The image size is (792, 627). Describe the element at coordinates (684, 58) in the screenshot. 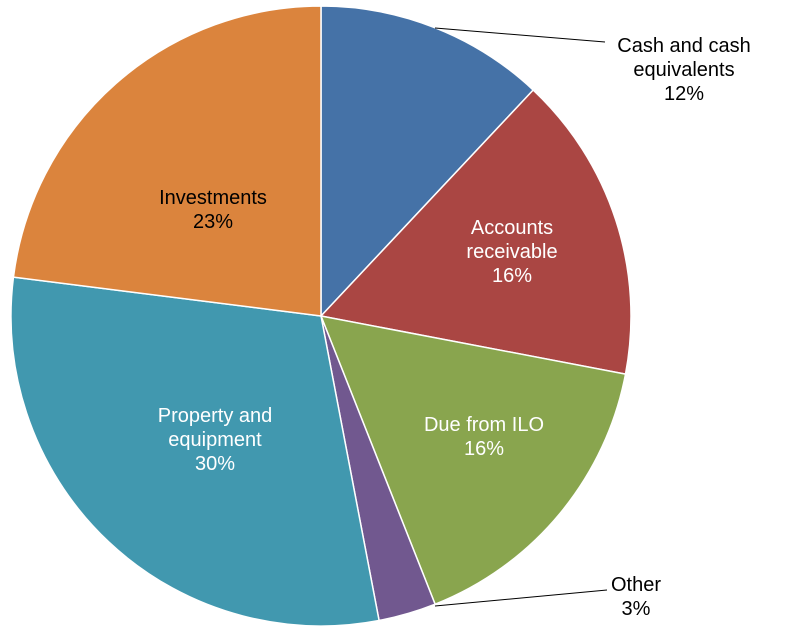

I see `category-name: Cash and cash equivalents` at that location.